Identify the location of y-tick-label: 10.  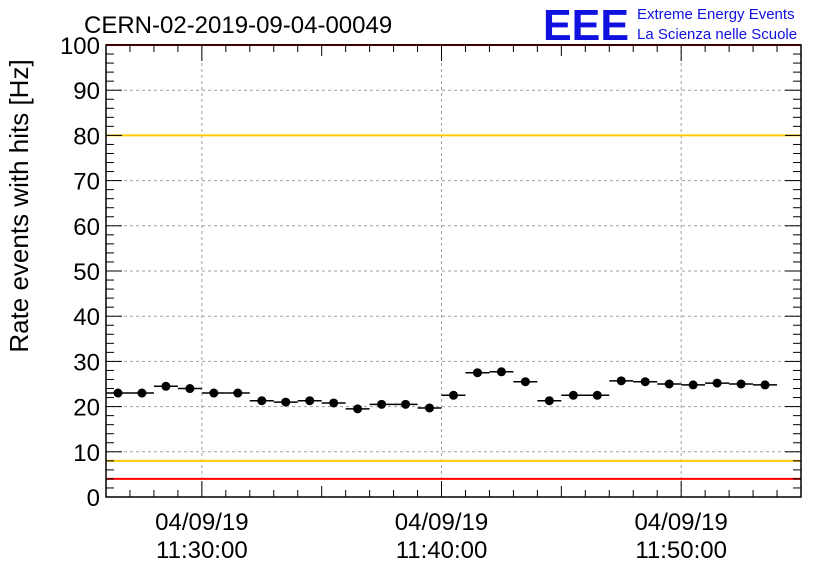
(86, 453).